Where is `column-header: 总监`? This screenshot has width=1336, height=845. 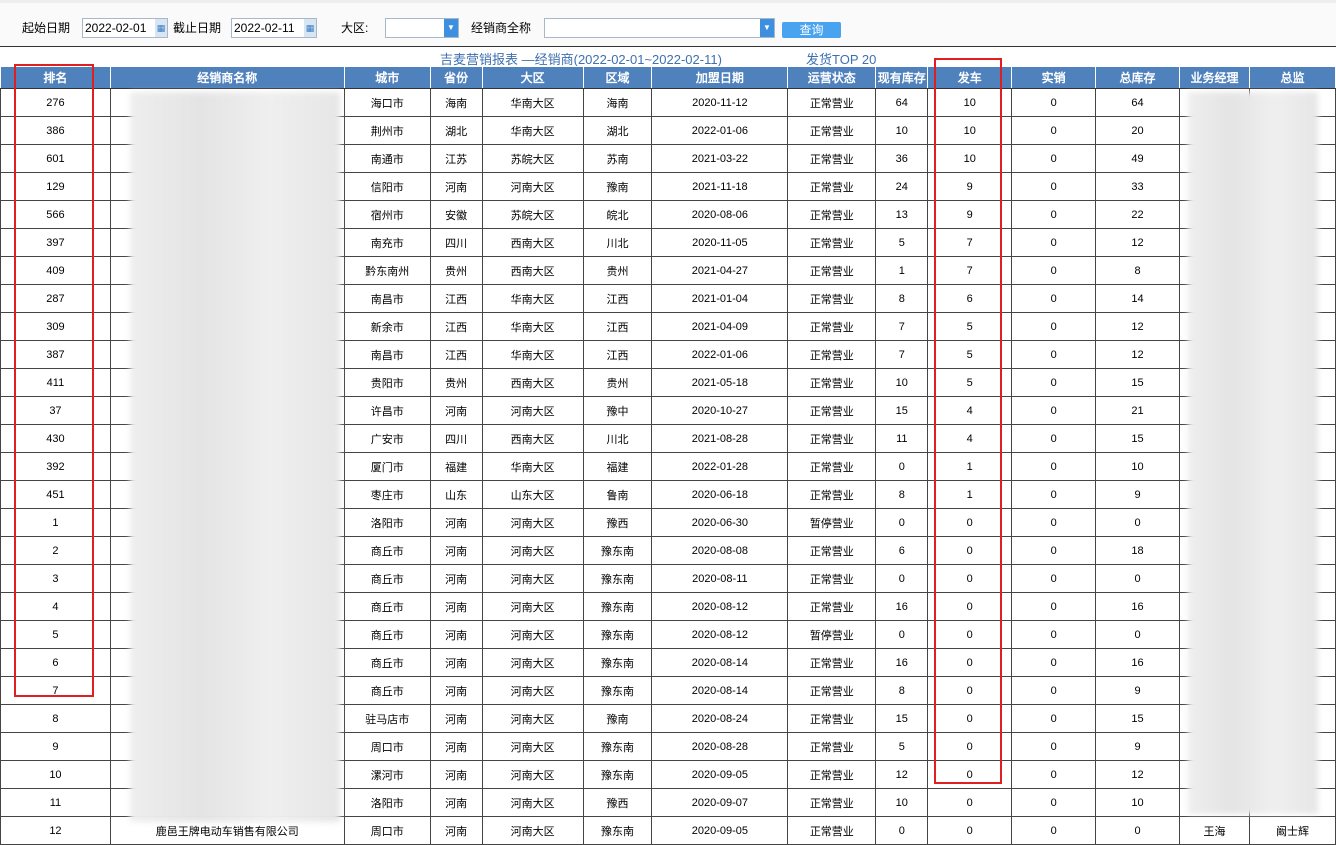
column-header: 总监 is located at coordinates (1292, 77).